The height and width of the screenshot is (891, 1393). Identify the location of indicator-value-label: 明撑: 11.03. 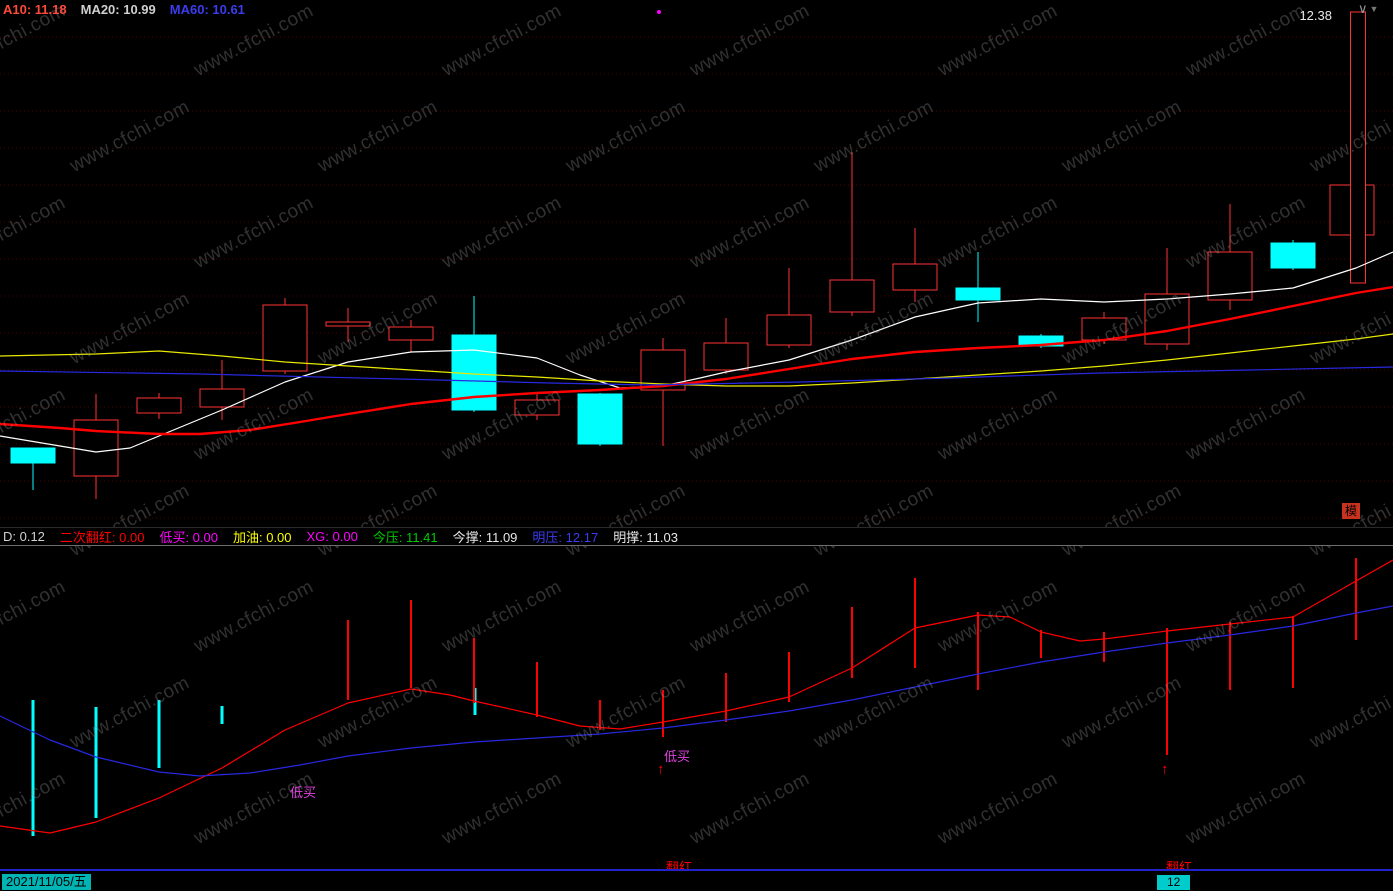
(645, 537).